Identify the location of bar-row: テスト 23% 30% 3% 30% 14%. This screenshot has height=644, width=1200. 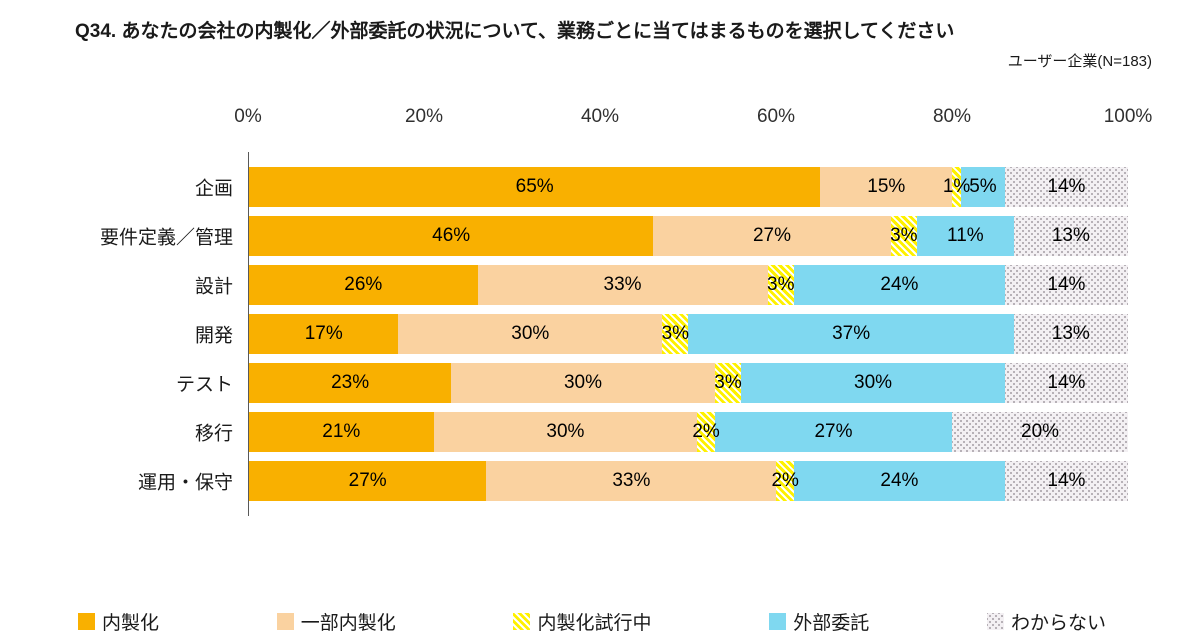
(652, 383).